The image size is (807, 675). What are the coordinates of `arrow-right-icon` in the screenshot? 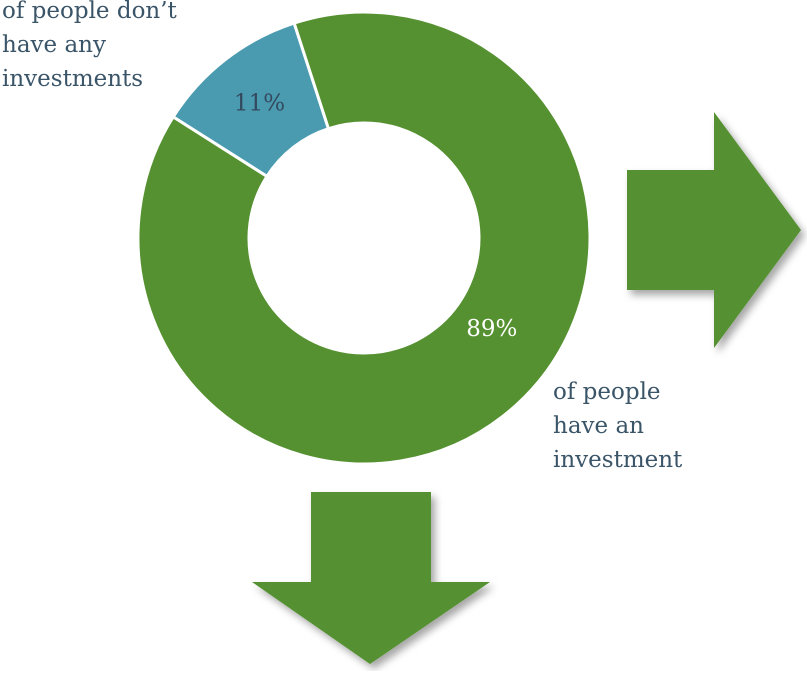 It's located at (714, 230).